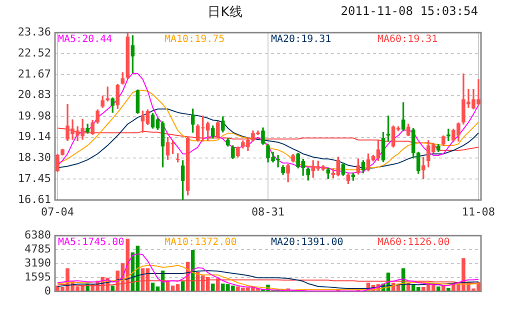 The width and height of the screenshot is (505, 330). I want to click on text: MA10:19.75, so click(194, 40).